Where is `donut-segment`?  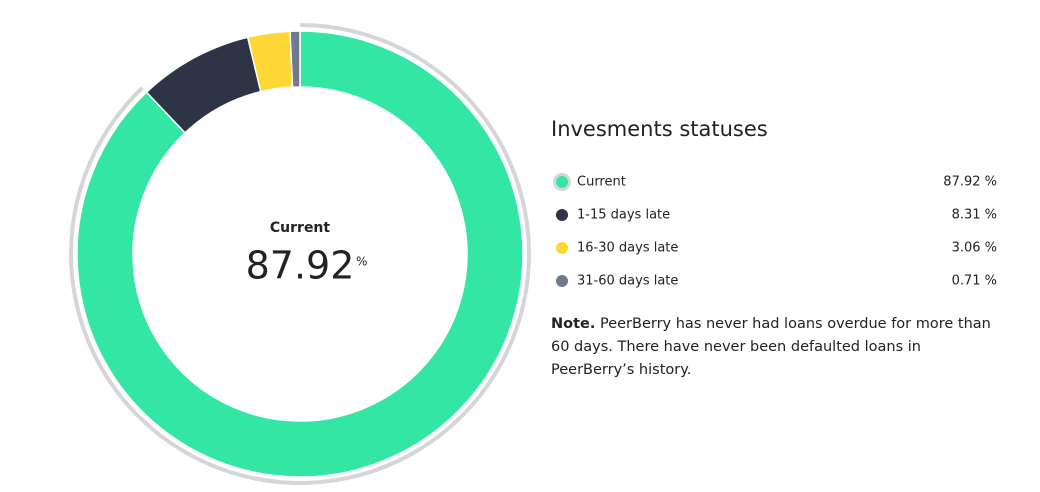 donut-segment is located at coordinates (295, 59).